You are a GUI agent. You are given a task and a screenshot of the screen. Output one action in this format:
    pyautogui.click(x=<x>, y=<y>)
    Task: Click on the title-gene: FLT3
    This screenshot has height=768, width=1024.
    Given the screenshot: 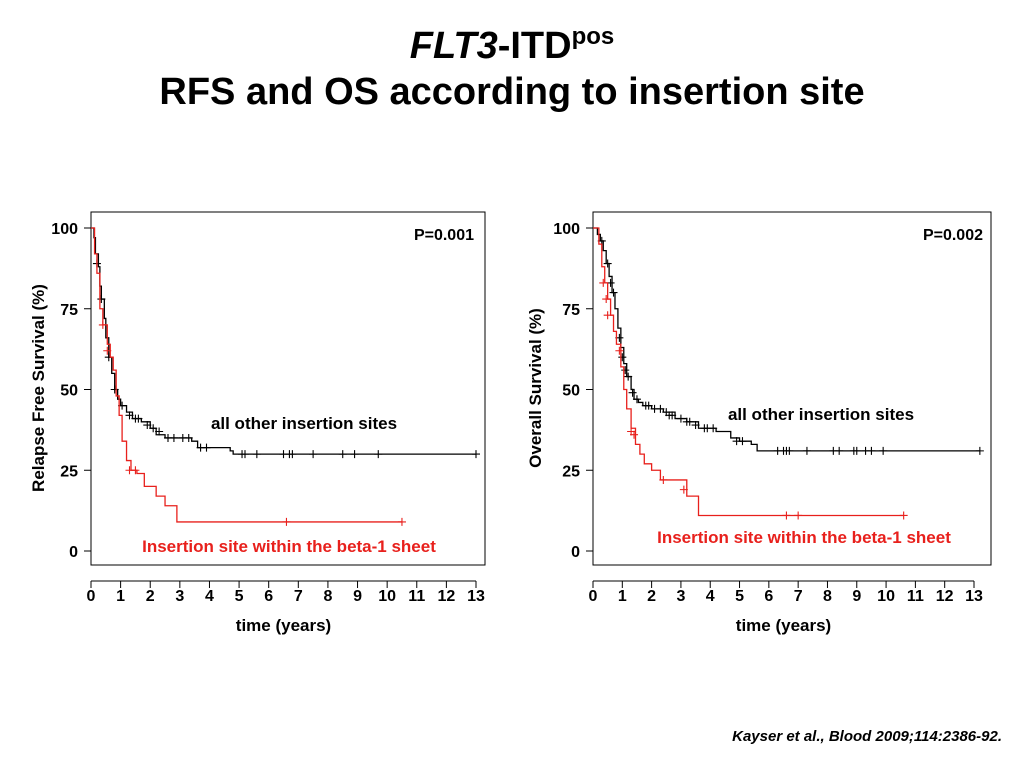 What is the action you would take?
    pyautogui.click(x=453, y=46)
    